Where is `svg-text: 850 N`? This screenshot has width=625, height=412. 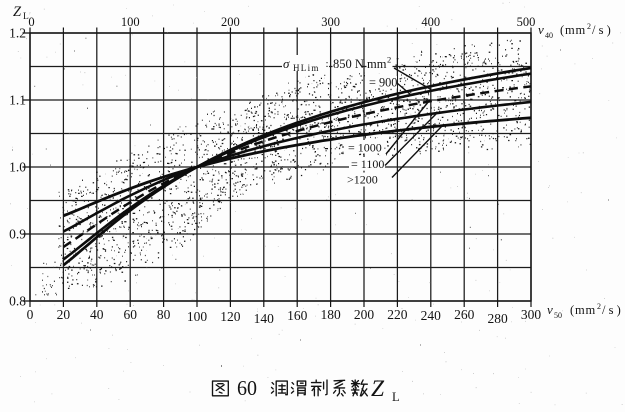
svg-text: 850 N is located at coordinates (348, 64).